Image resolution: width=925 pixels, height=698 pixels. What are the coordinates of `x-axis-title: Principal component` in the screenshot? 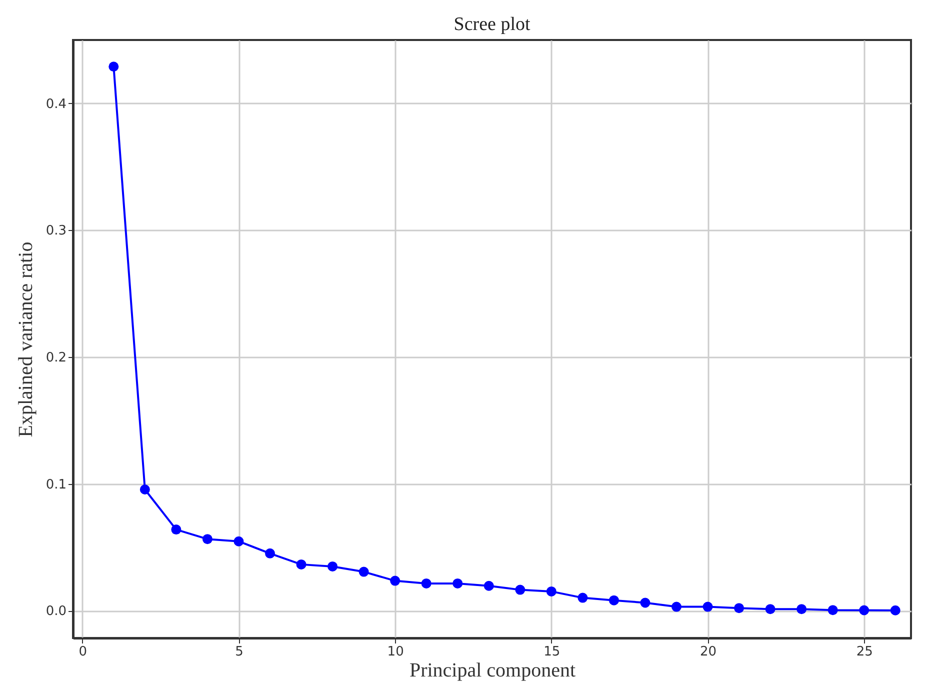 It's located at (492, 671).